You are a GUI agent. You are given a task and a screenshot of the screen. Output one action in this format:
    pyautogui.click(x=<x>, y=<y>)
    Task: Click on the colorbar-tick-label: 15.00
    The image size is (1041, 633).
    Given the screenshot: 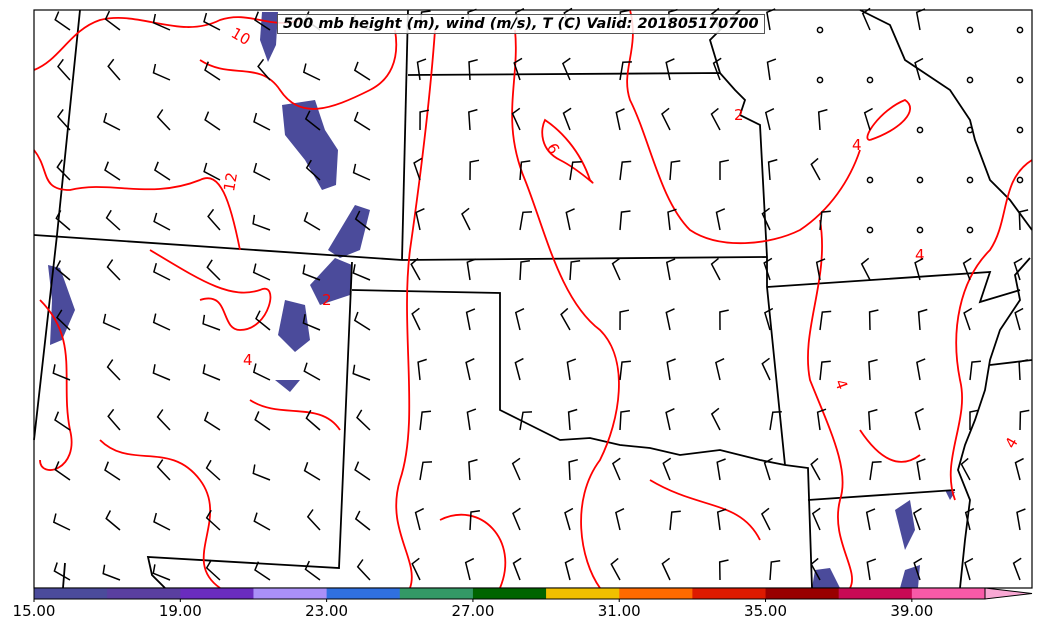 What is the action you would take?
    pyautogui.click(x=34, y=611)
    